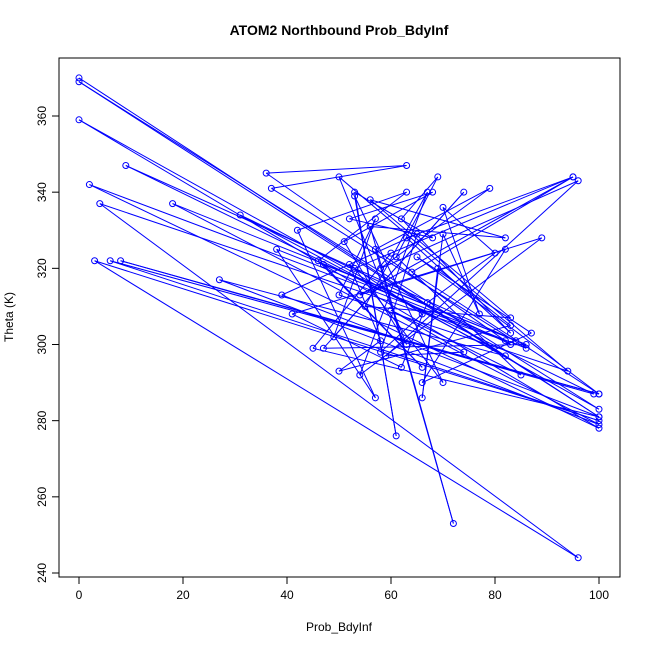  What do you see at coordinates (339, 30) in the screenshot?
I see `chart-title: ATOM2 Northbound Prob_BdyInf` at bounding box center [339, 30].